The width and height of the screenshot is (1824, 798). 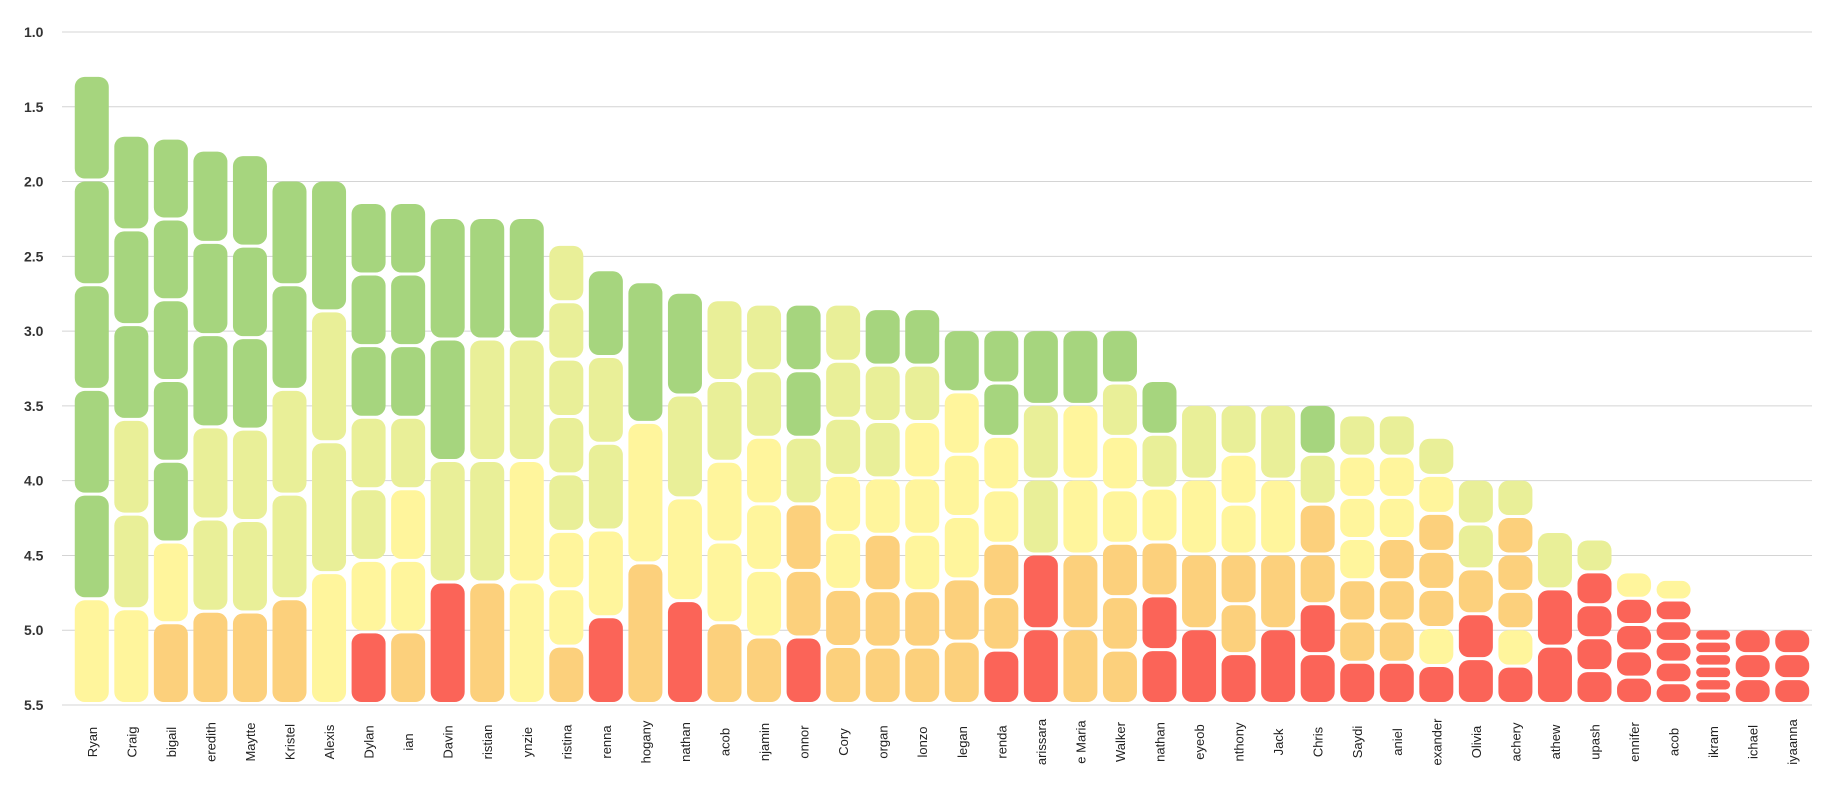 I want to click on x-category-label: nathan, so click(x=685, y=742).